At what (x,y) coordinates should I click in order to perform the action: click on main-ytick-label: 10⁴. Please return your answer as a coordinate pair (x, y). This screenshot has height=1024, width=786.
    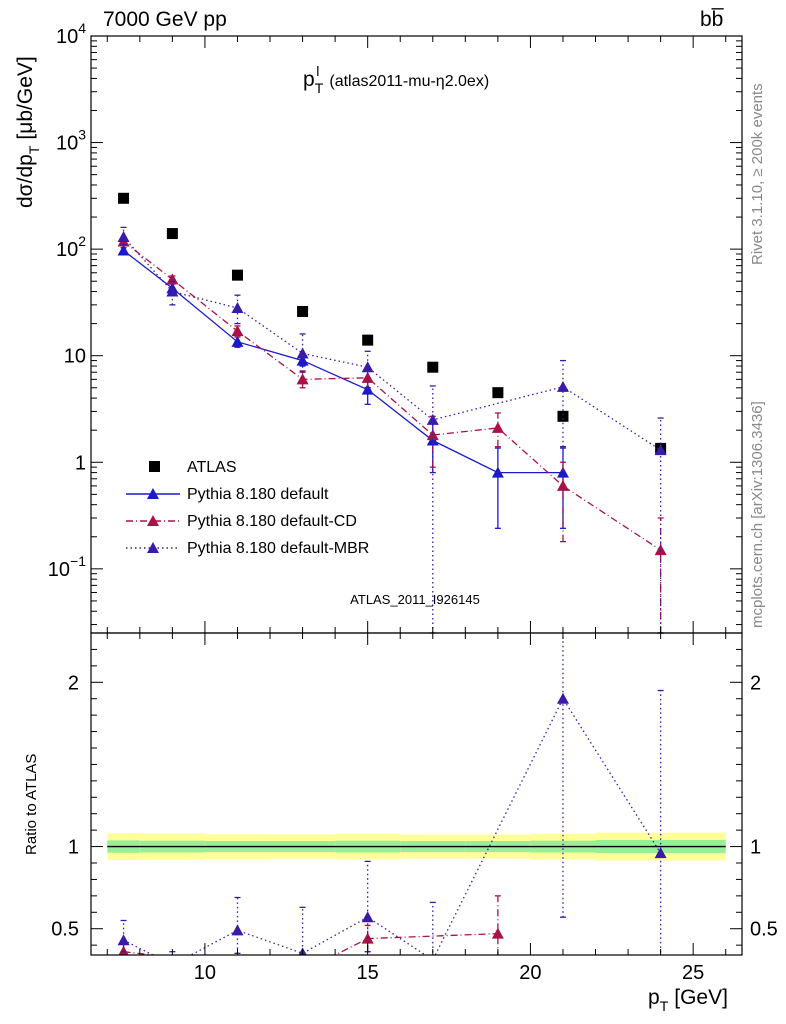
    Looking at the image, I should click on (71, 34).